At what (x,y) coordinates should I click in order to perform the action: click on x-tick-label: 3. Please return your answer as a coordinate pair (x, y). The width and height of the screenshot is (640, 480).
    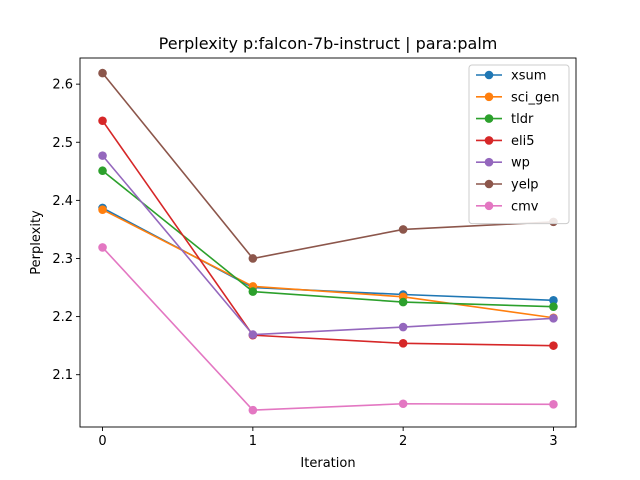
    Looking at the image, I should click on (553, 441).